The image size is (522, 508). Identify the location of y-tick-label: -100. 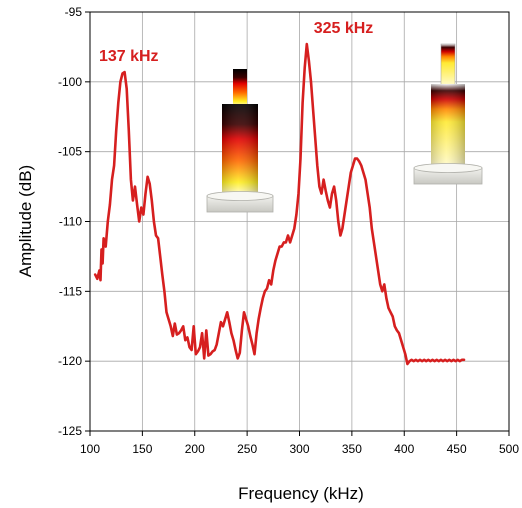
(70, 82).